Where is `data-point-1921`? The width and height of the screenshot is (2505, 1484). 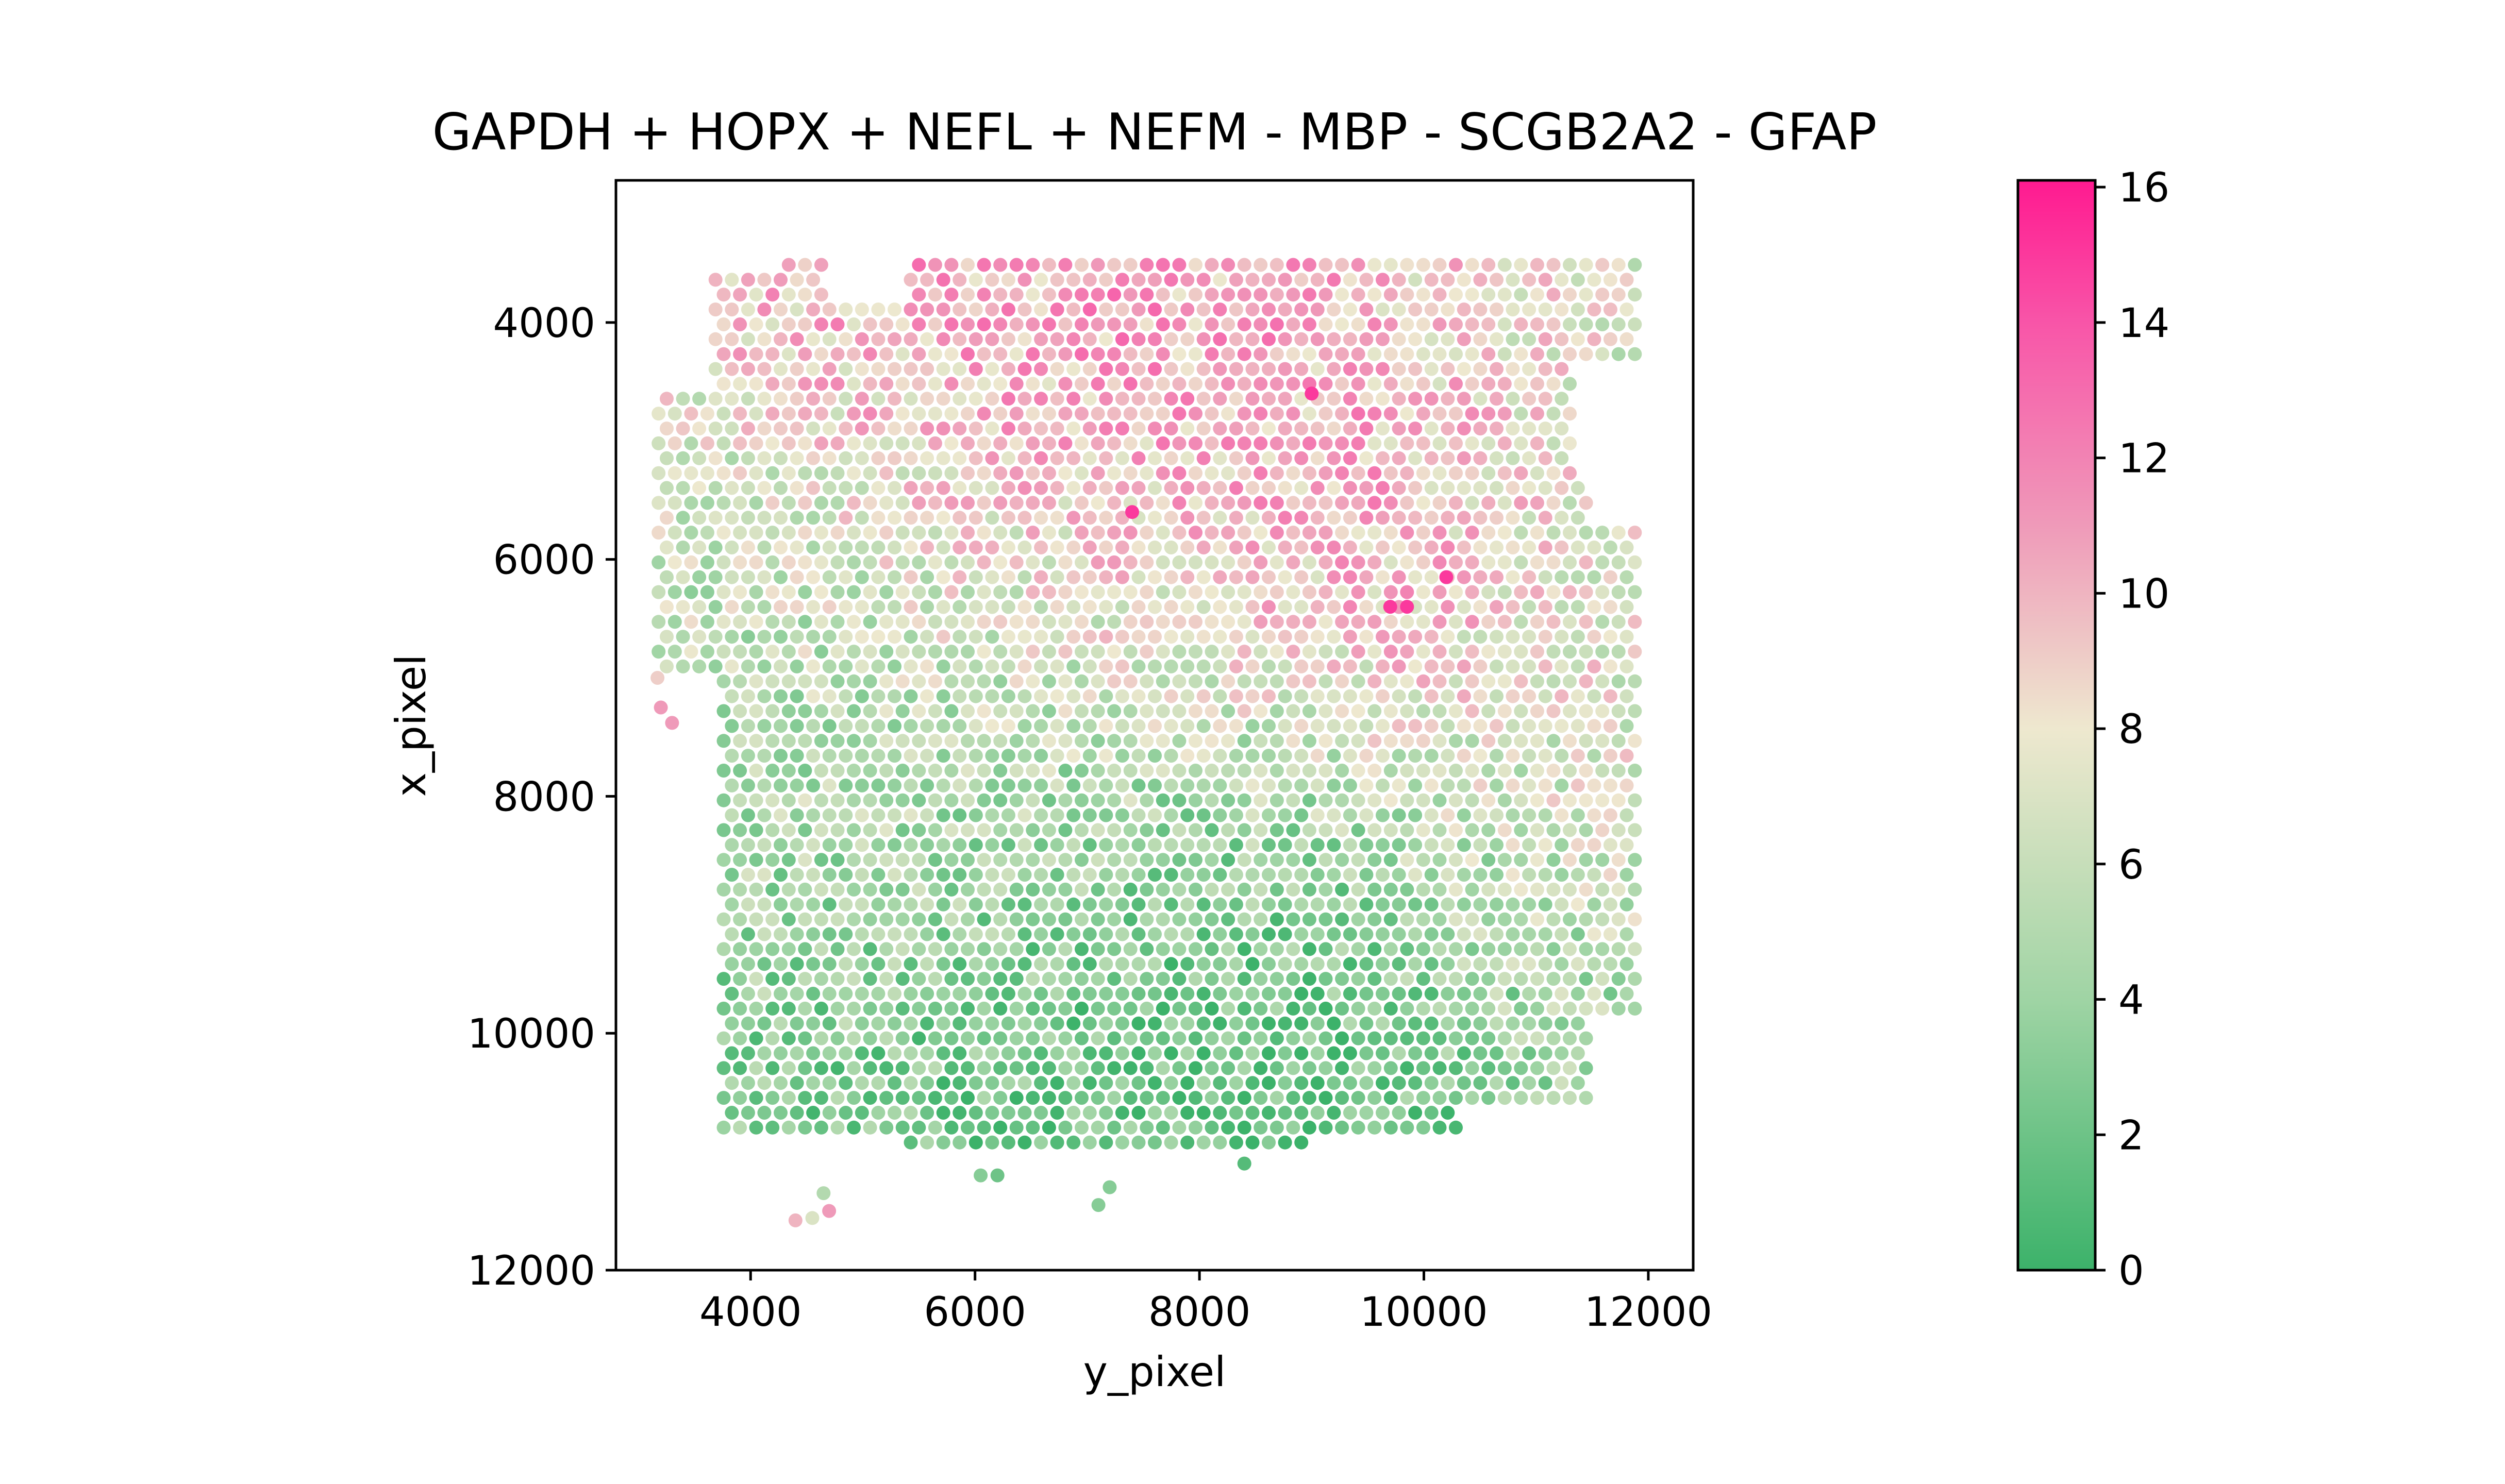 data-point-1921 is located at coordinates (1317, 756).